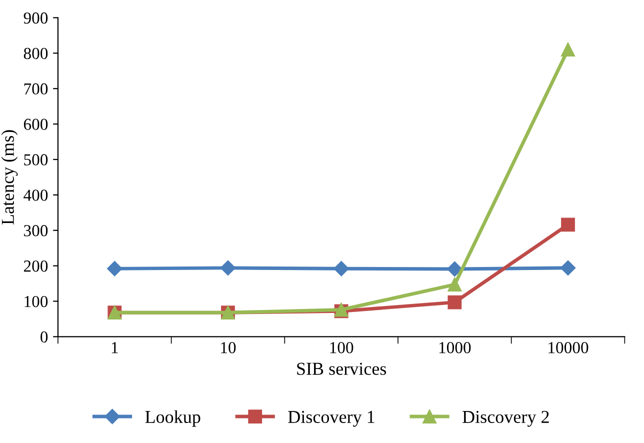 The width and height of the screenshot is (644, 443). Describe the element at coordinates (36, 230) in the screenshot. I see `y-tick-label: 300` at that location.